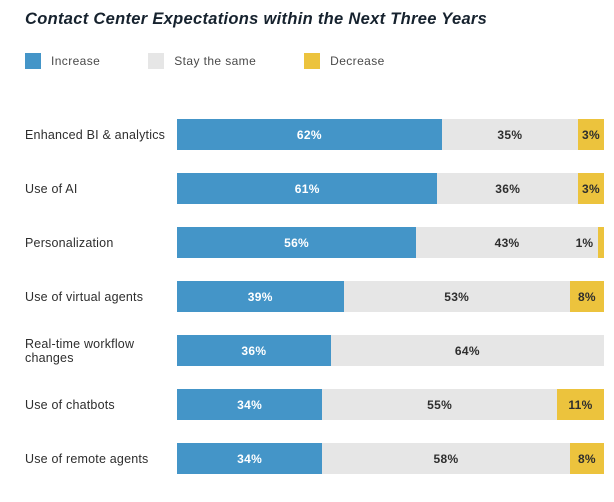  I want to click on stacked-bar: 34% 58% 8%, so click(390, 458).